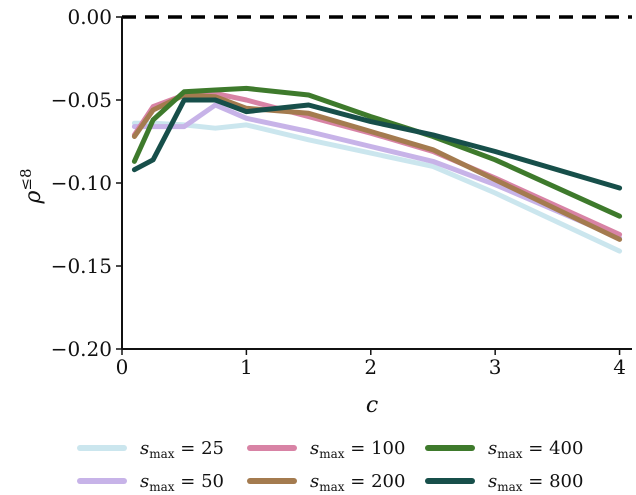 The image size is (636, 495). Describe the element at coordinates (182, 482) in the screenshot. I see `legend-label-smax-50: smax = 50` at that location.